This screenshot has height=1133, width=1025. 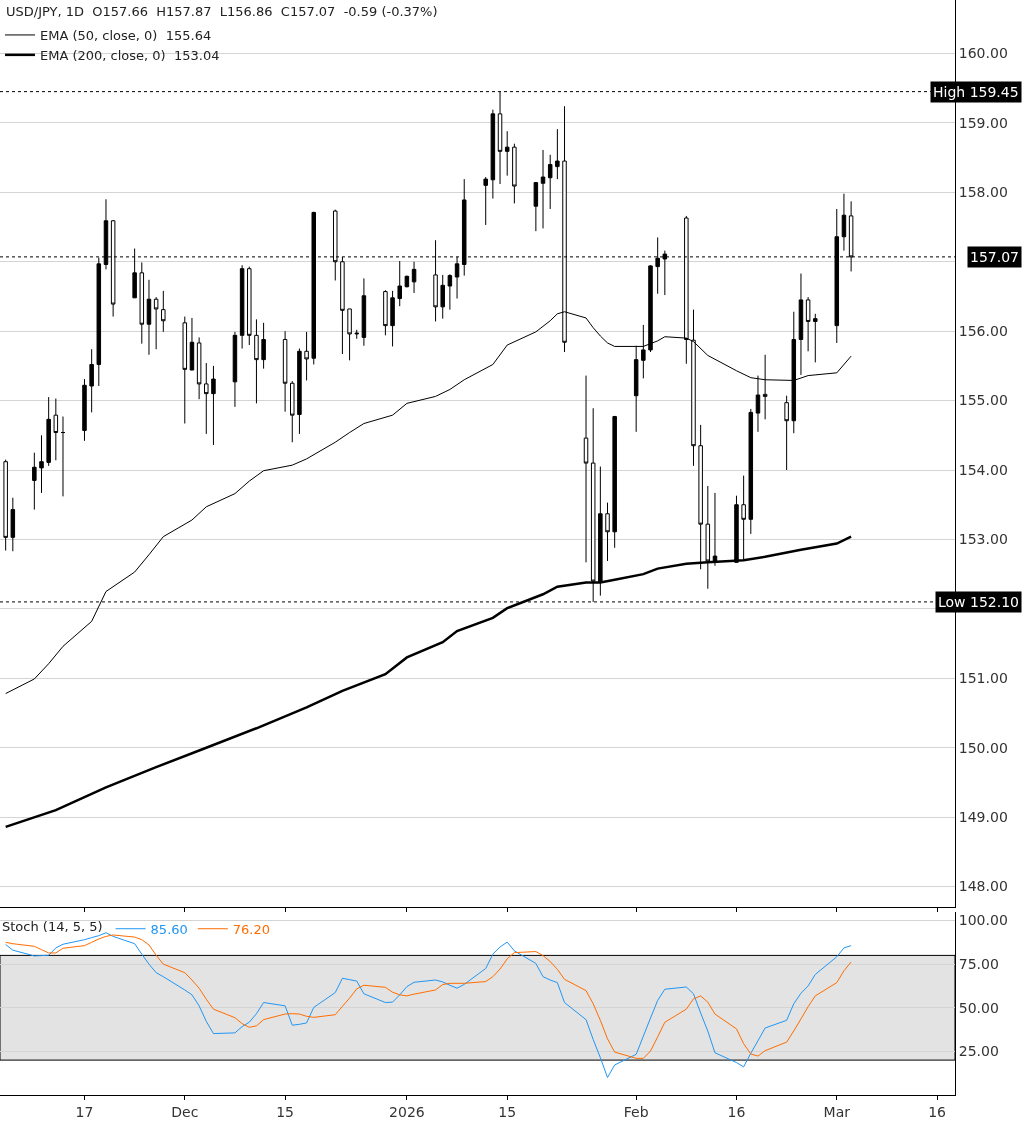 I want to click on x-tick-label: Mar, so click(x=837, y=1111).